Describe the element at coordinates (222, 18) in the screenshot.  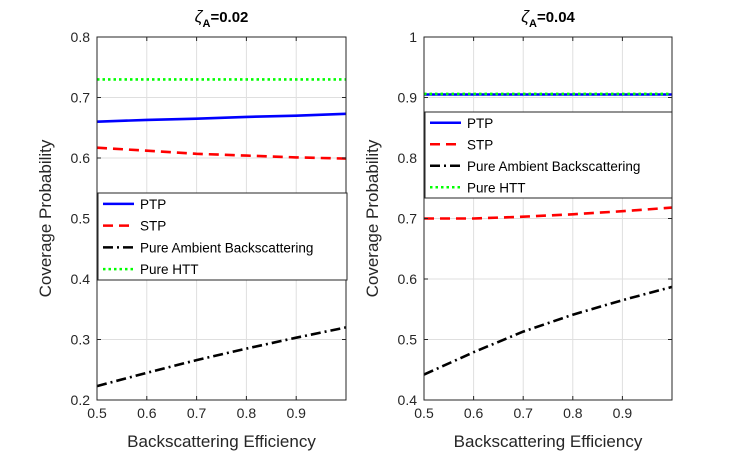
I see `chart-title: ζA=0.02` at that location.